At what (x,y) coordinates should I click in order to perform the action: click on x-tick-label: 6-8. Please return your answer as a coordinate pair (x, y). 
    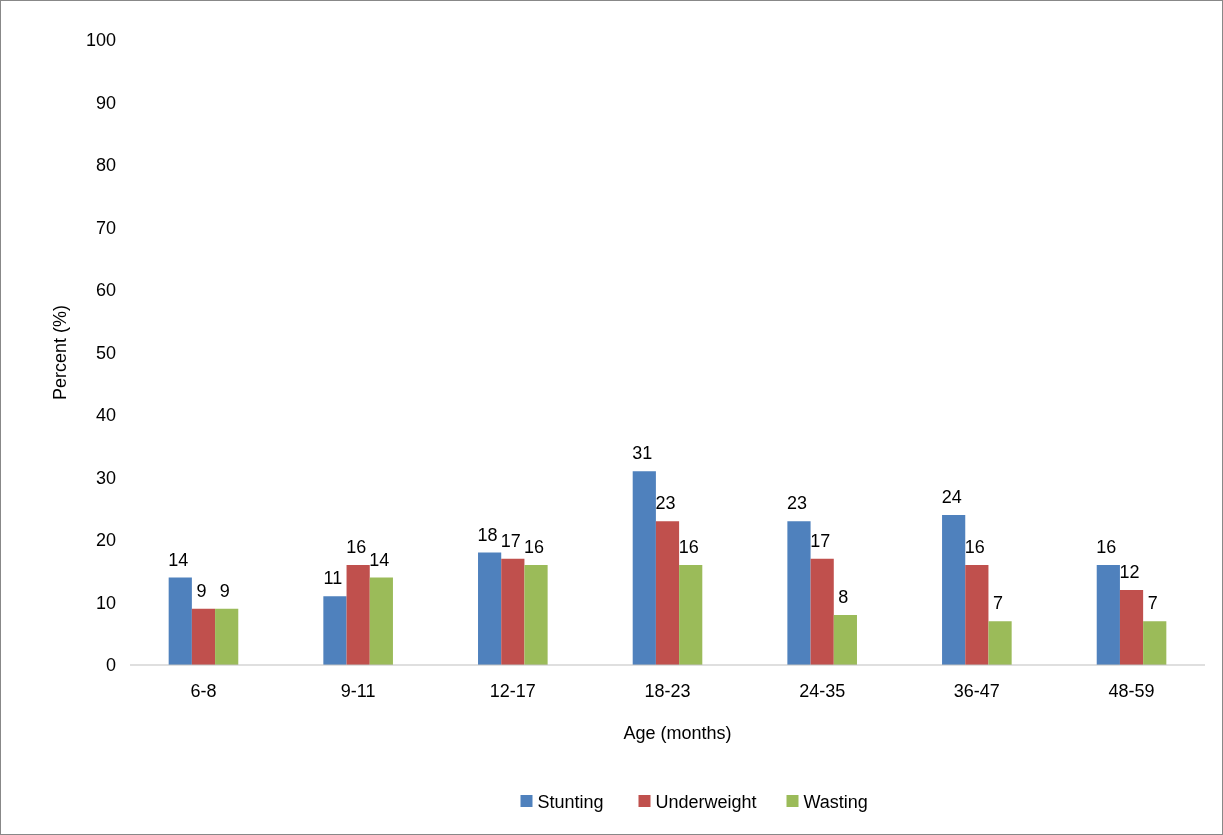
    Looking at the image, I should click on (203, 691).